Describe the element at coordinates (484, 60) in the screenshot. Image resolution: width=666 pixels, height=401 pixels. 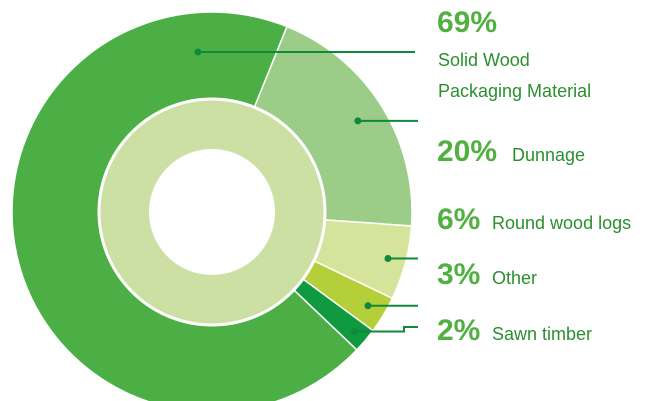
I see `category-label-solid-wood: Solid Wood` at that location.